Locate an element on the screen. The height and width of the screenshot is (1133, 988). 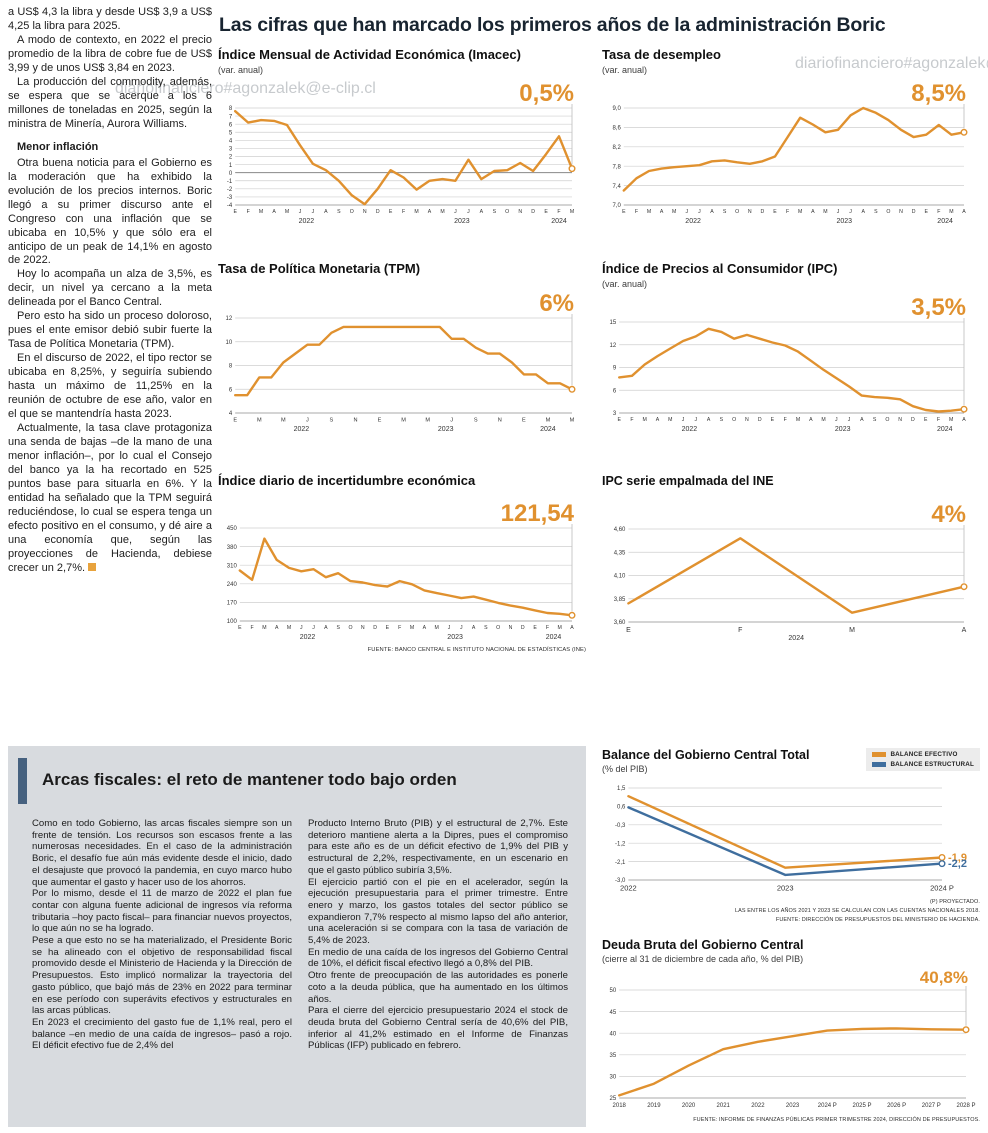
svg-text: 40 is located at coordinates (613, 1035).